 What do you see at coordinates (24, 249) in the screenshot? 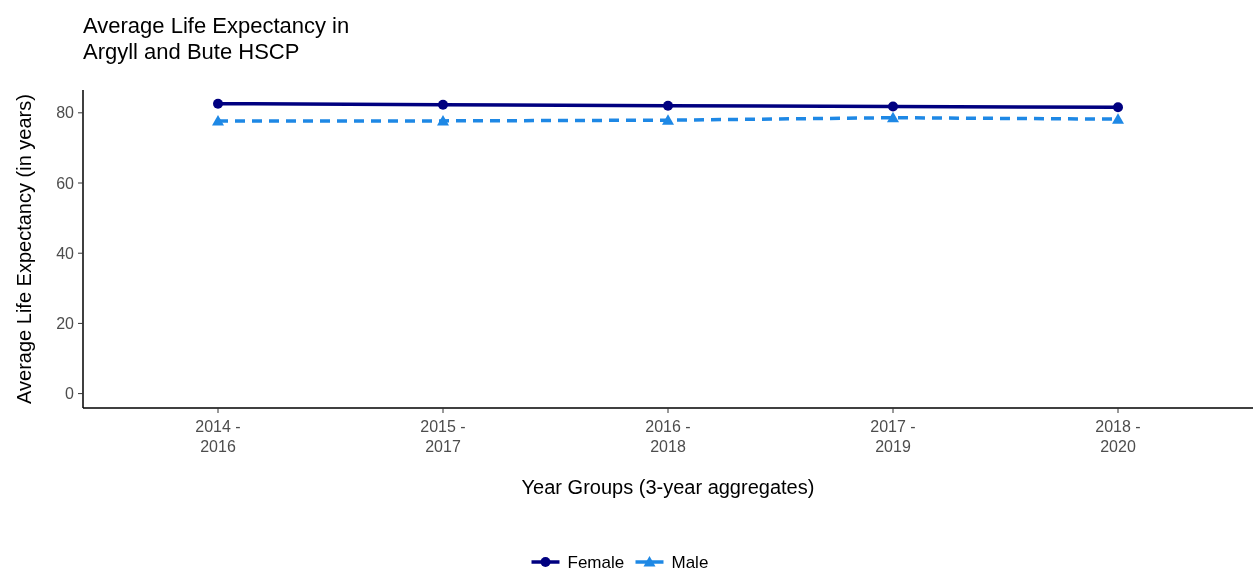
I see `y-axis-title: Average Life Expectancy (in years)` at bounding box center [24, 249].